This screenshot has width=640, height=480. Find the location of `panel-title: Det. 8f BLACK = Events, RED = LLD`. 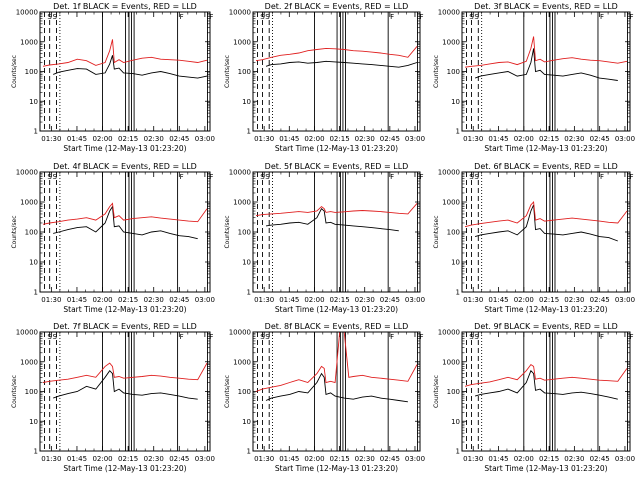

panel-title: Det. 8f BLACK = Events, RED = LLD is located at coordinates (337, 326).